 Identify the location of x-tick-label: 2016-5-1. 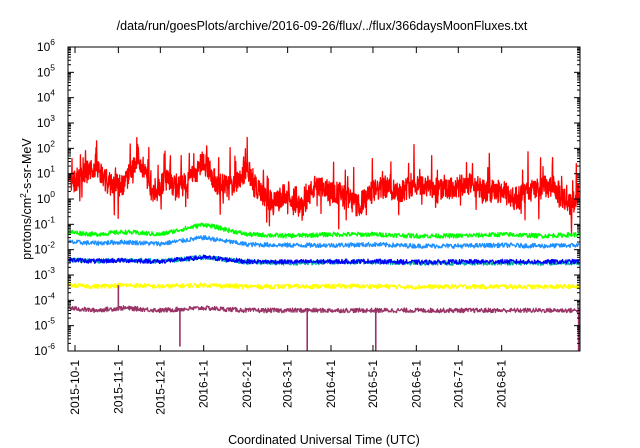
(373, 384).